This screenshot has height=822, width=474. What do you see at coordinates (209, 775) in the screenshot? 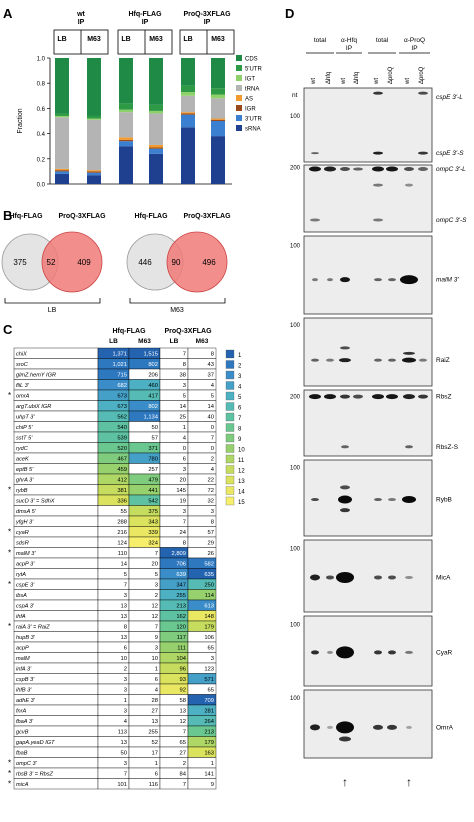
I see `cell-value: 141` at bounding box center [209, 775].